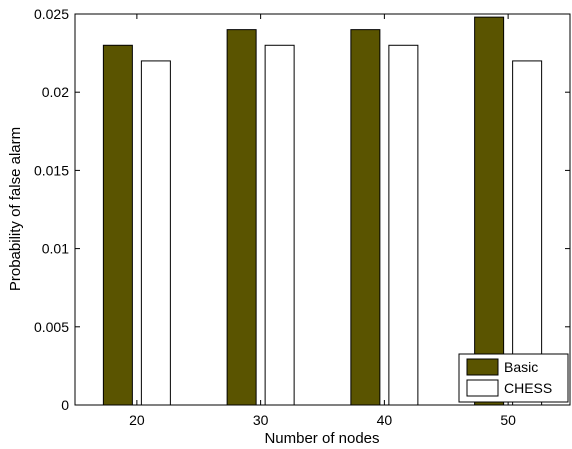 The height and width of the screenshot is (449, 572). What do you see at coordinates (482, 367) in the screenshot?
I see `legend-swatch-basic` at bounding box center [482, 367].